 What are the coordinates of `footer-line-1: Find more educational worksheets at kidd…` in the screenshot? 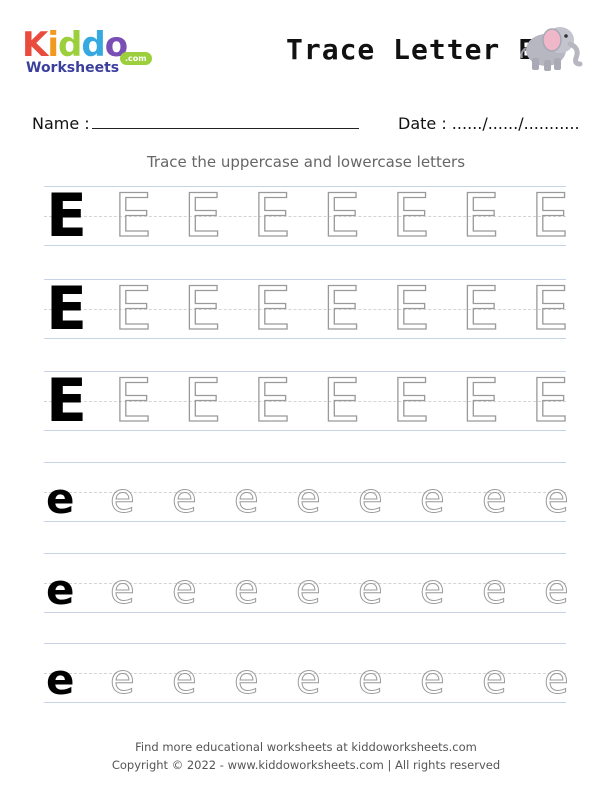 It's located at (306, 747).